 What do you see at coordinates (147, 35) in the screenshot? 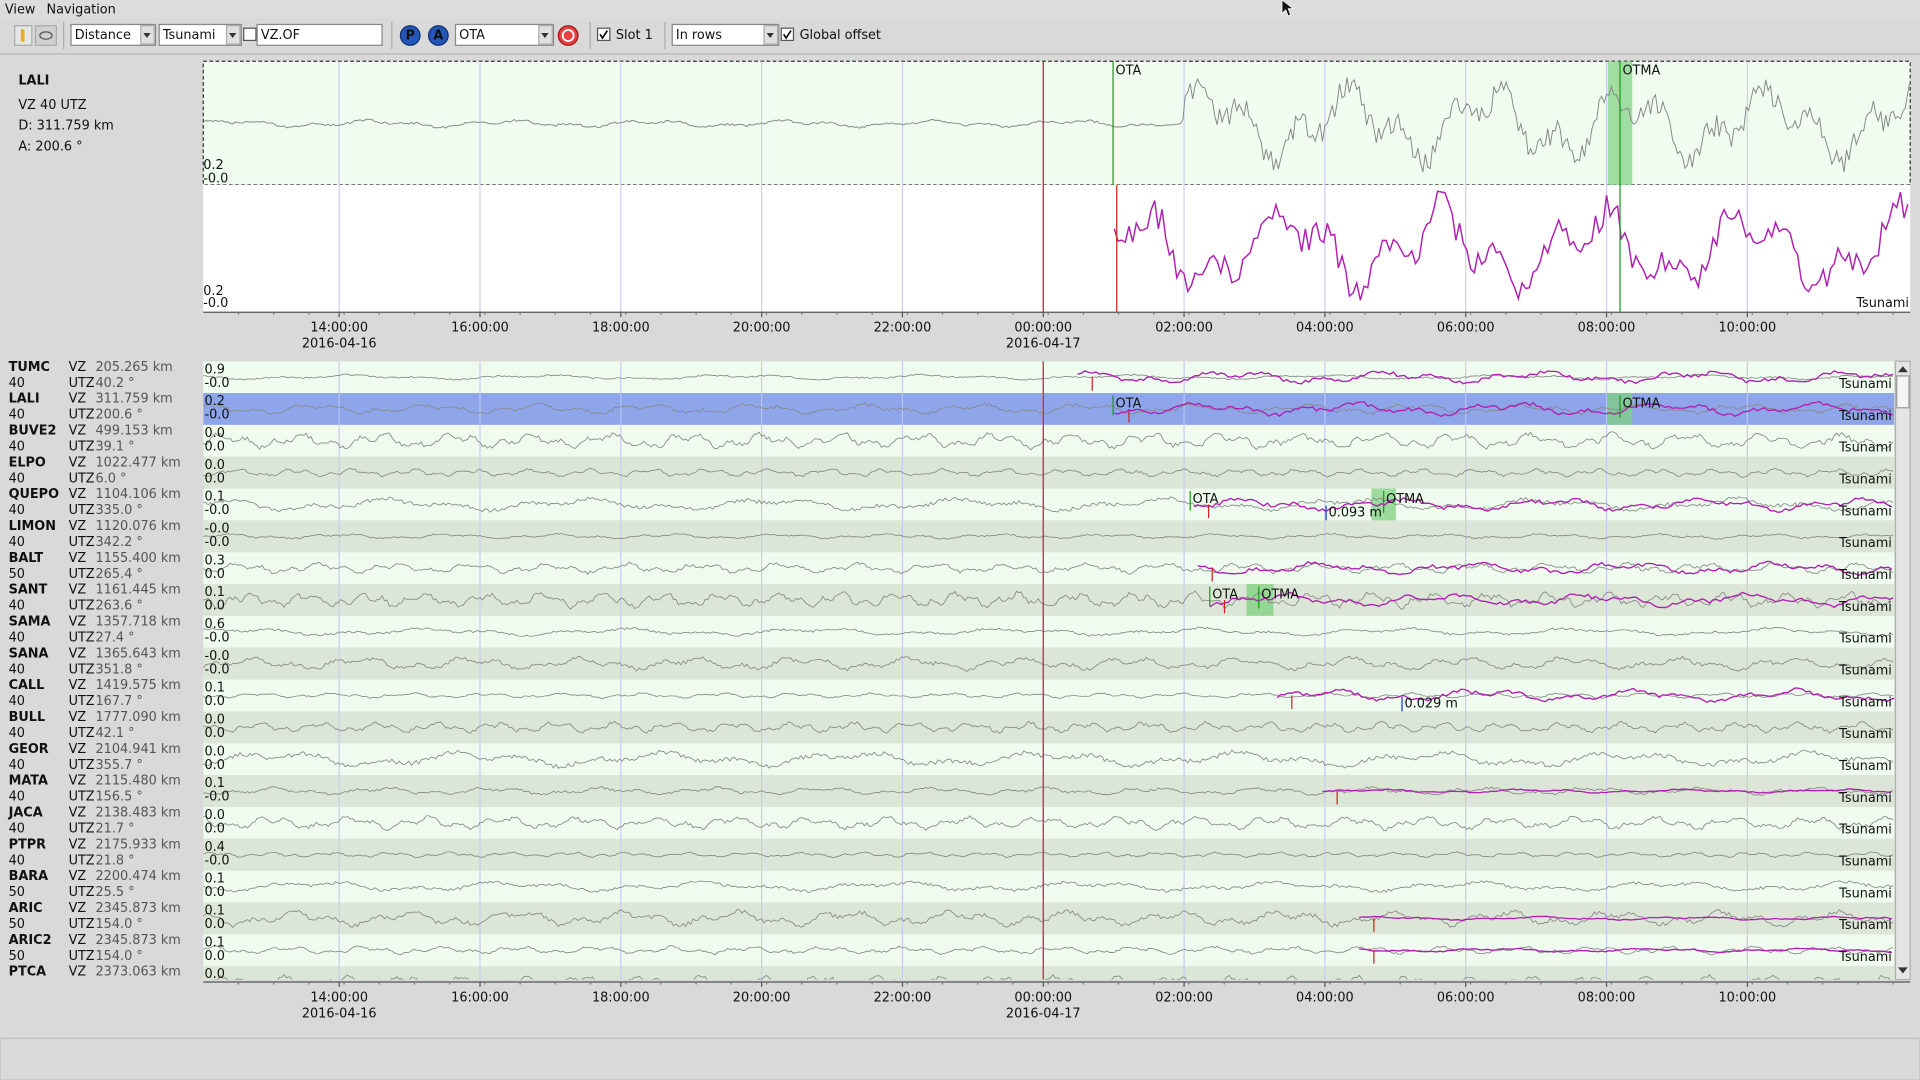
I see `sort-combo-arrow` at bounding box center [147, 35].